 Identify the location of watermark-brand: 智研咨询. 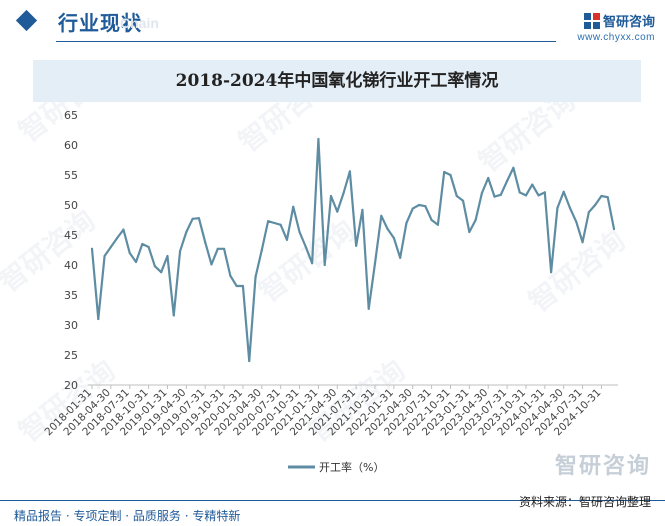
(602, 466).